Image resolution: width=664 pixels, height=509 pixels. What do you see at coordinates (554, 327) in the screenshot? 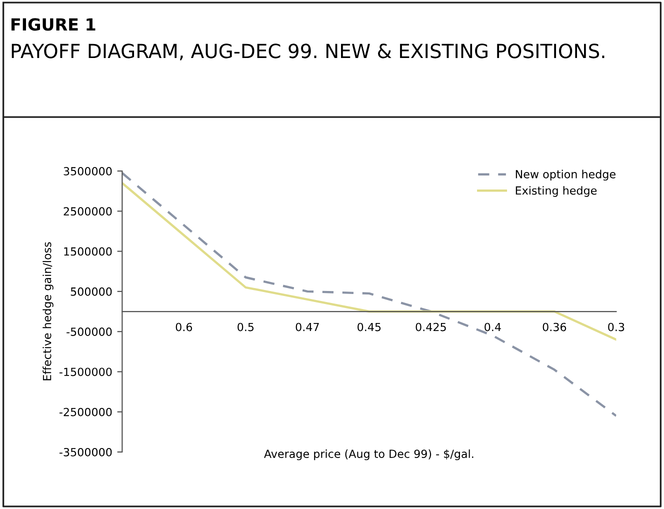
I see `x-tick-label: 0.36` at bounding box center [554, 327].